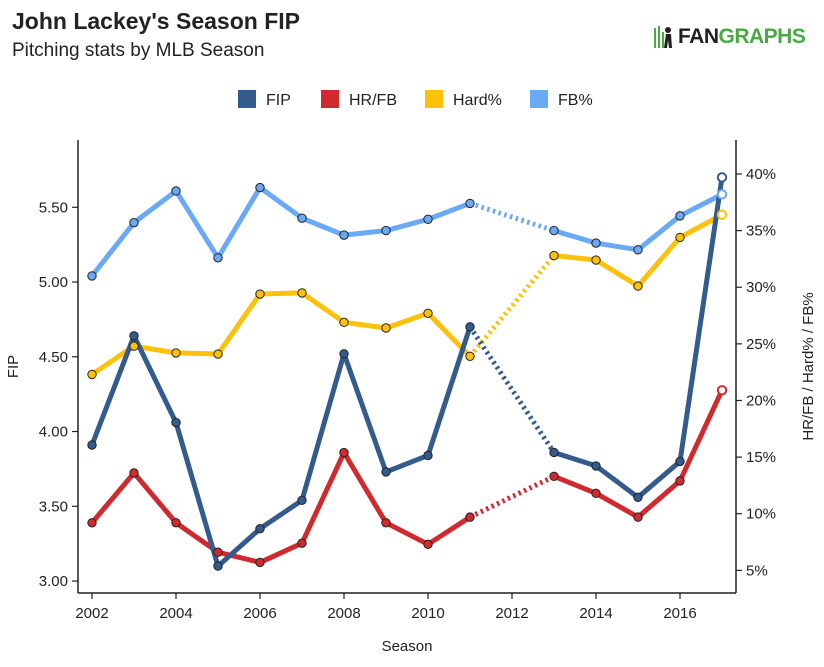  I want to click on fangraphs-logo: FANGRAPHS, so click(729, 37).